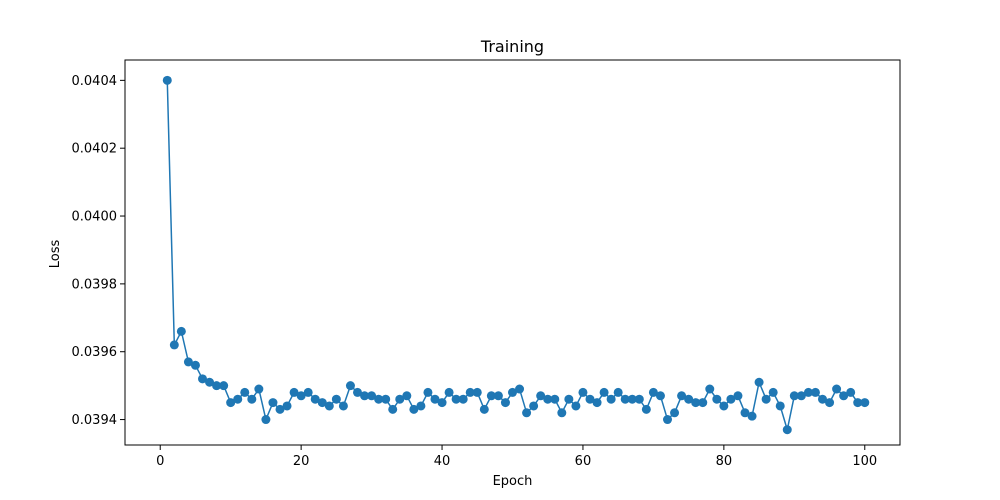  What do you see at coordinates (95, 149) in the screenshot?
I see `y-tick-label: 0.0402` at bounding box center [95, 149].